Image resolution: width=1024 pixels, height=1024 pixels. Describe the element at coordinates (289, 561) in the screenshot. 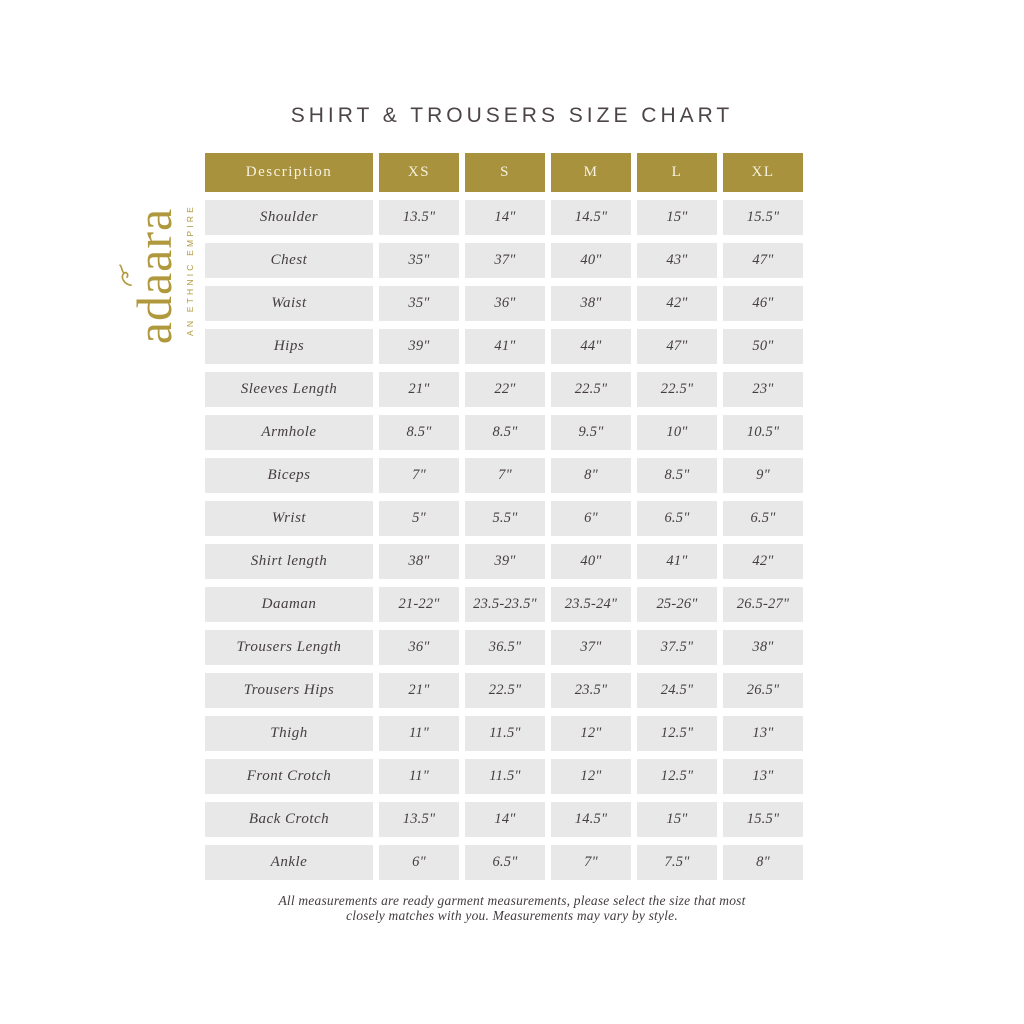

I see `row-label: Shirt length` at that location.